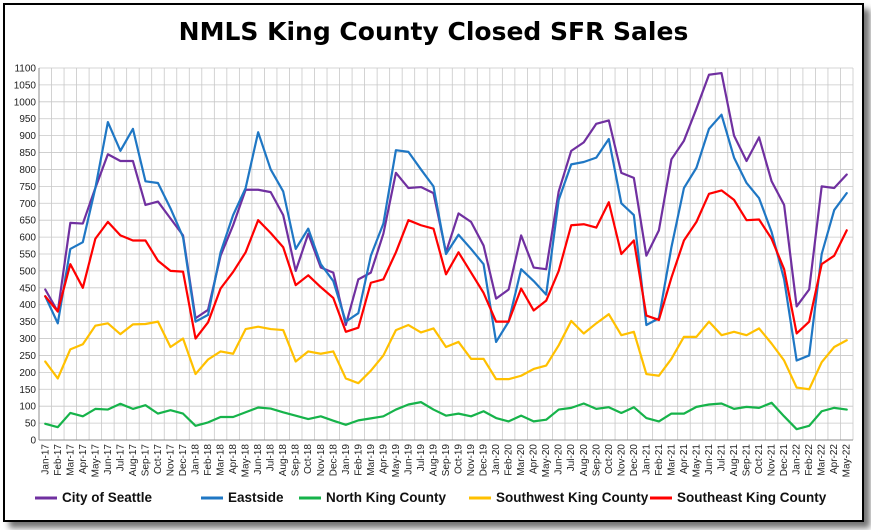  What do you see at coordinates (559, 459) in the screenshot?
I see `x-tick-label: Jun-20` at bounding box center [559, 459].